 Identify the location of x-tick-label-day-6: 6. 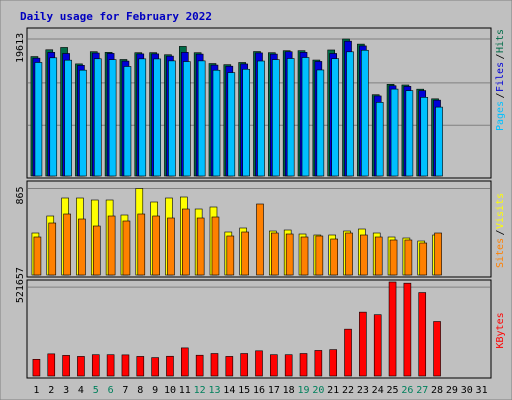
(111, 390).